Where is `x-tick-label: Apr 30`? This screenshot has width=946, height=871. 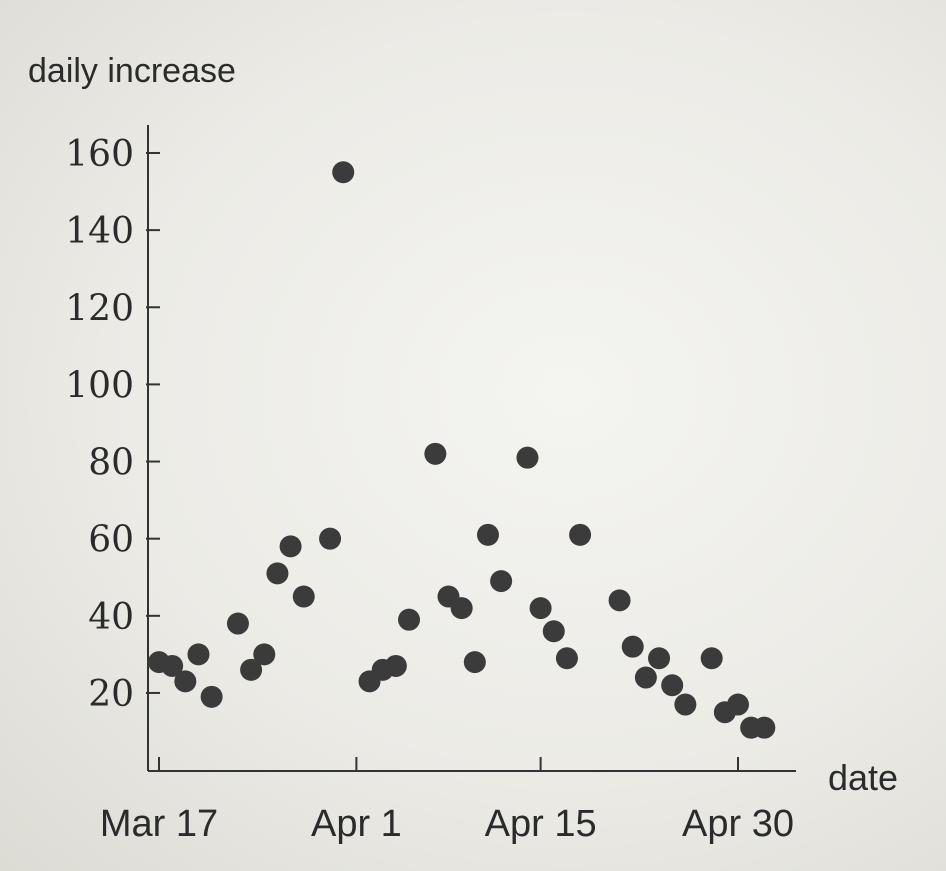 x-tick-label: Apr 30 is located at coordinates (738, 824).